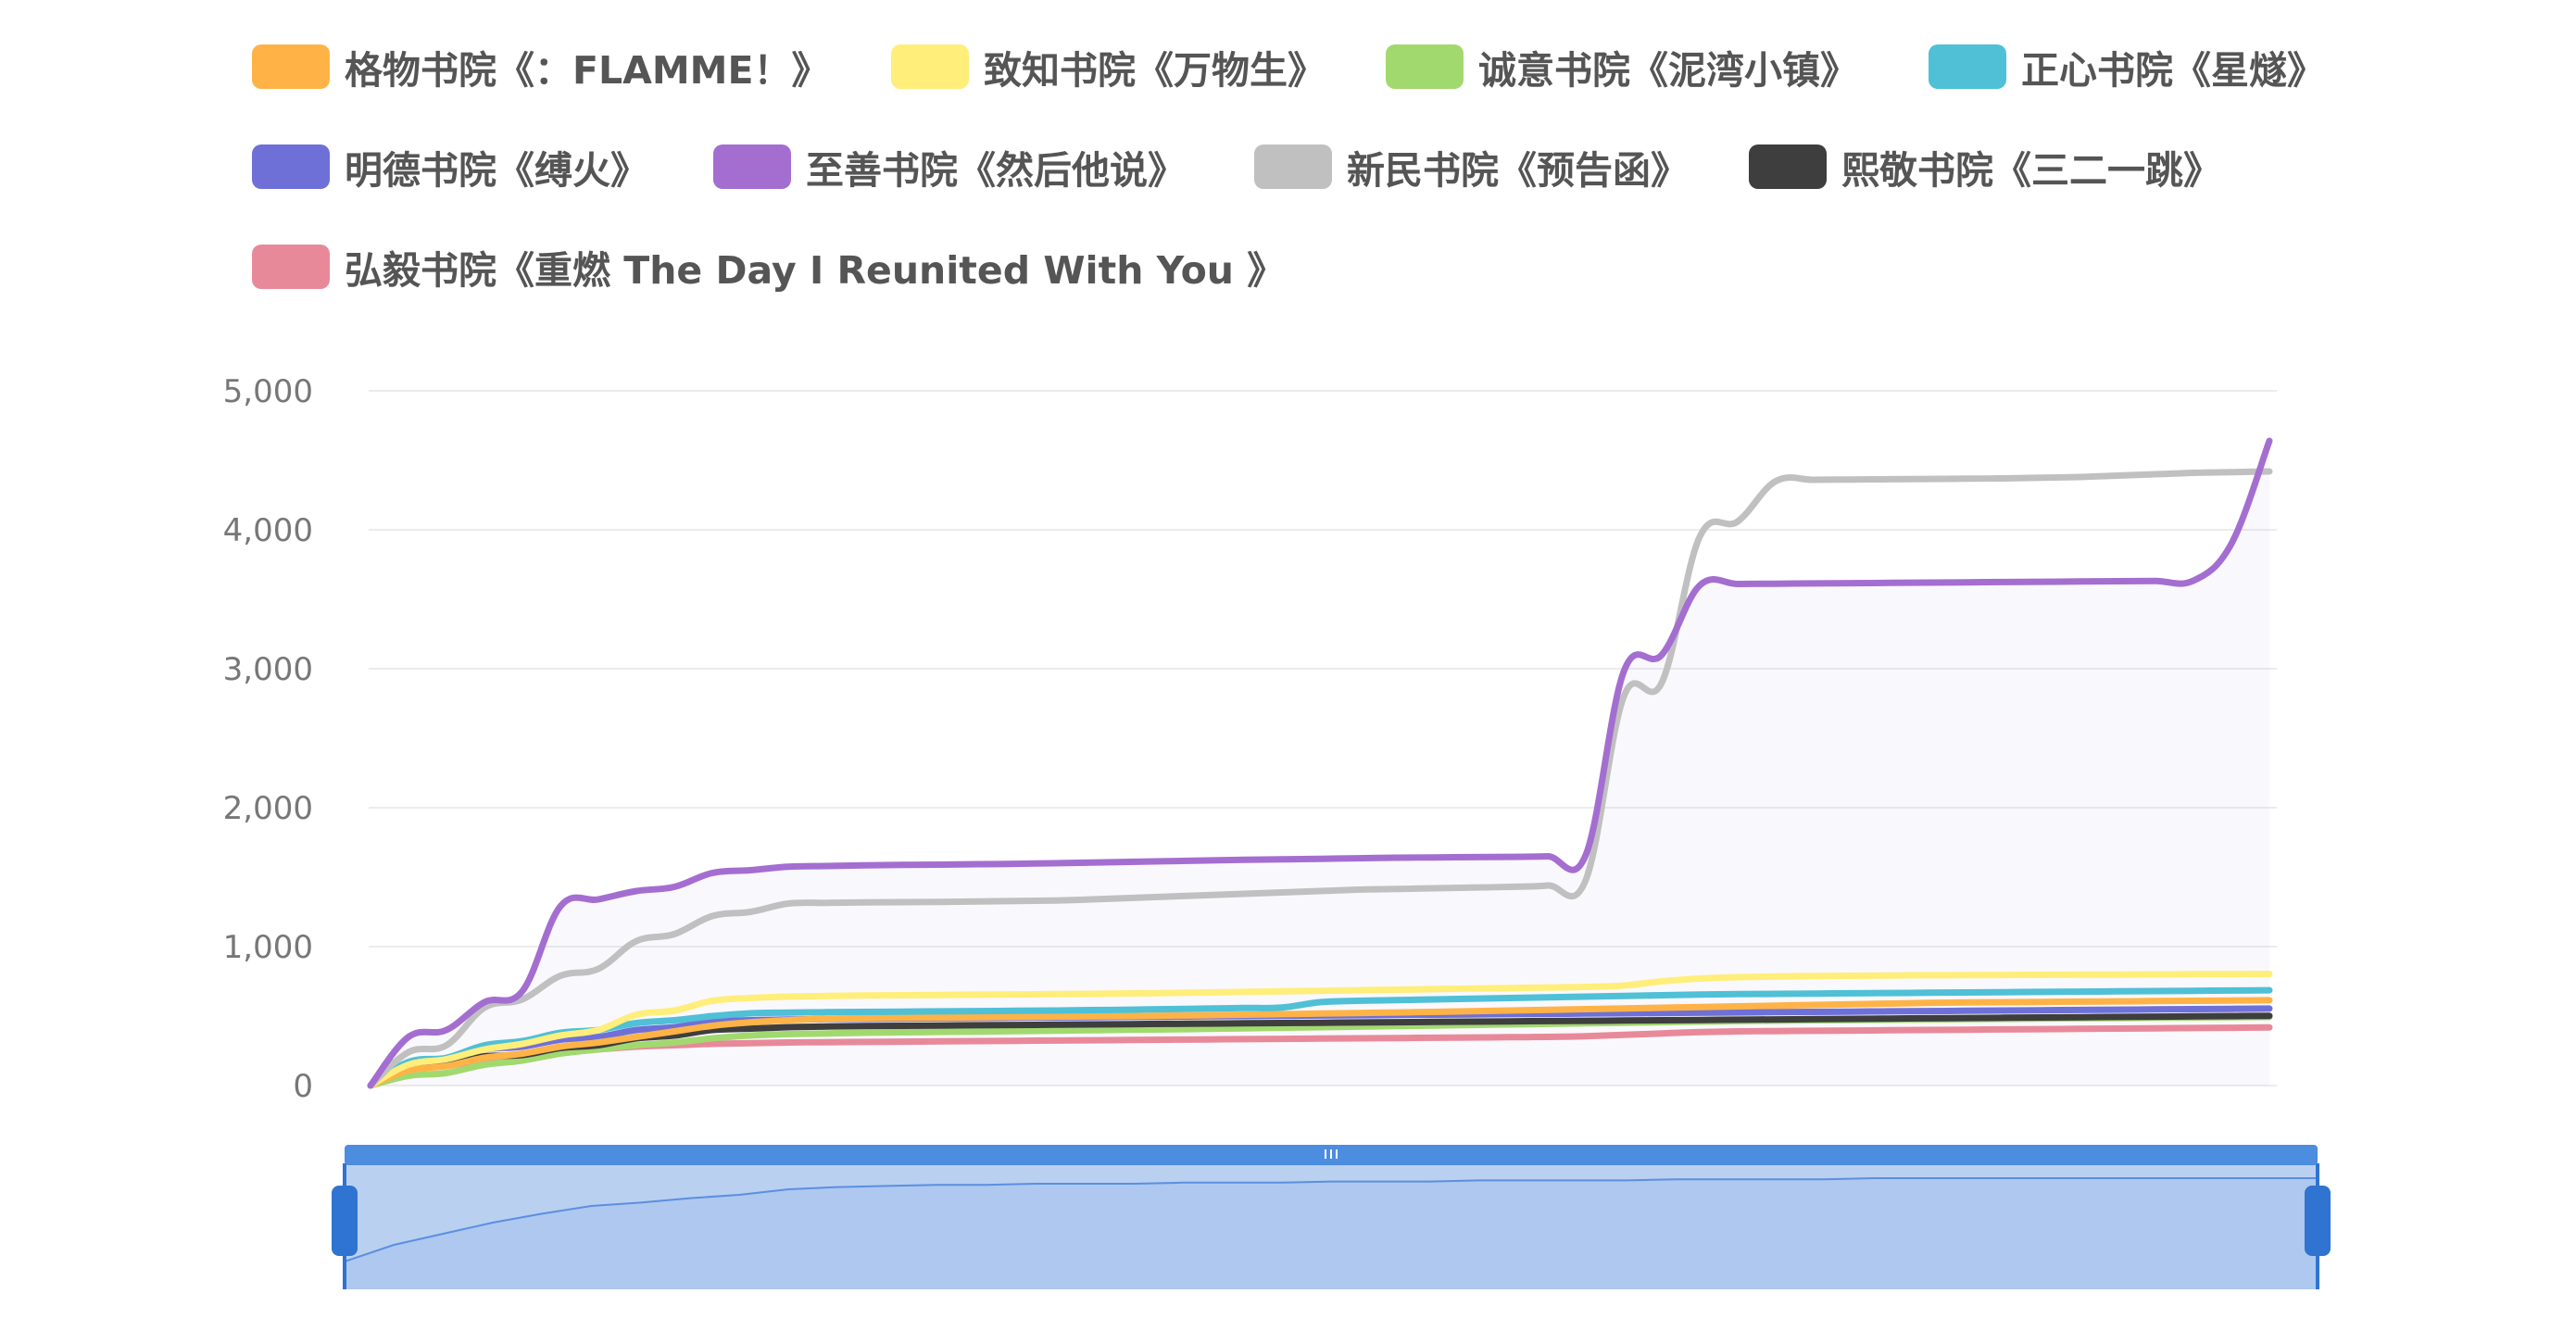  I want to click on y-tick-label: 1,000, so click(268, 947).